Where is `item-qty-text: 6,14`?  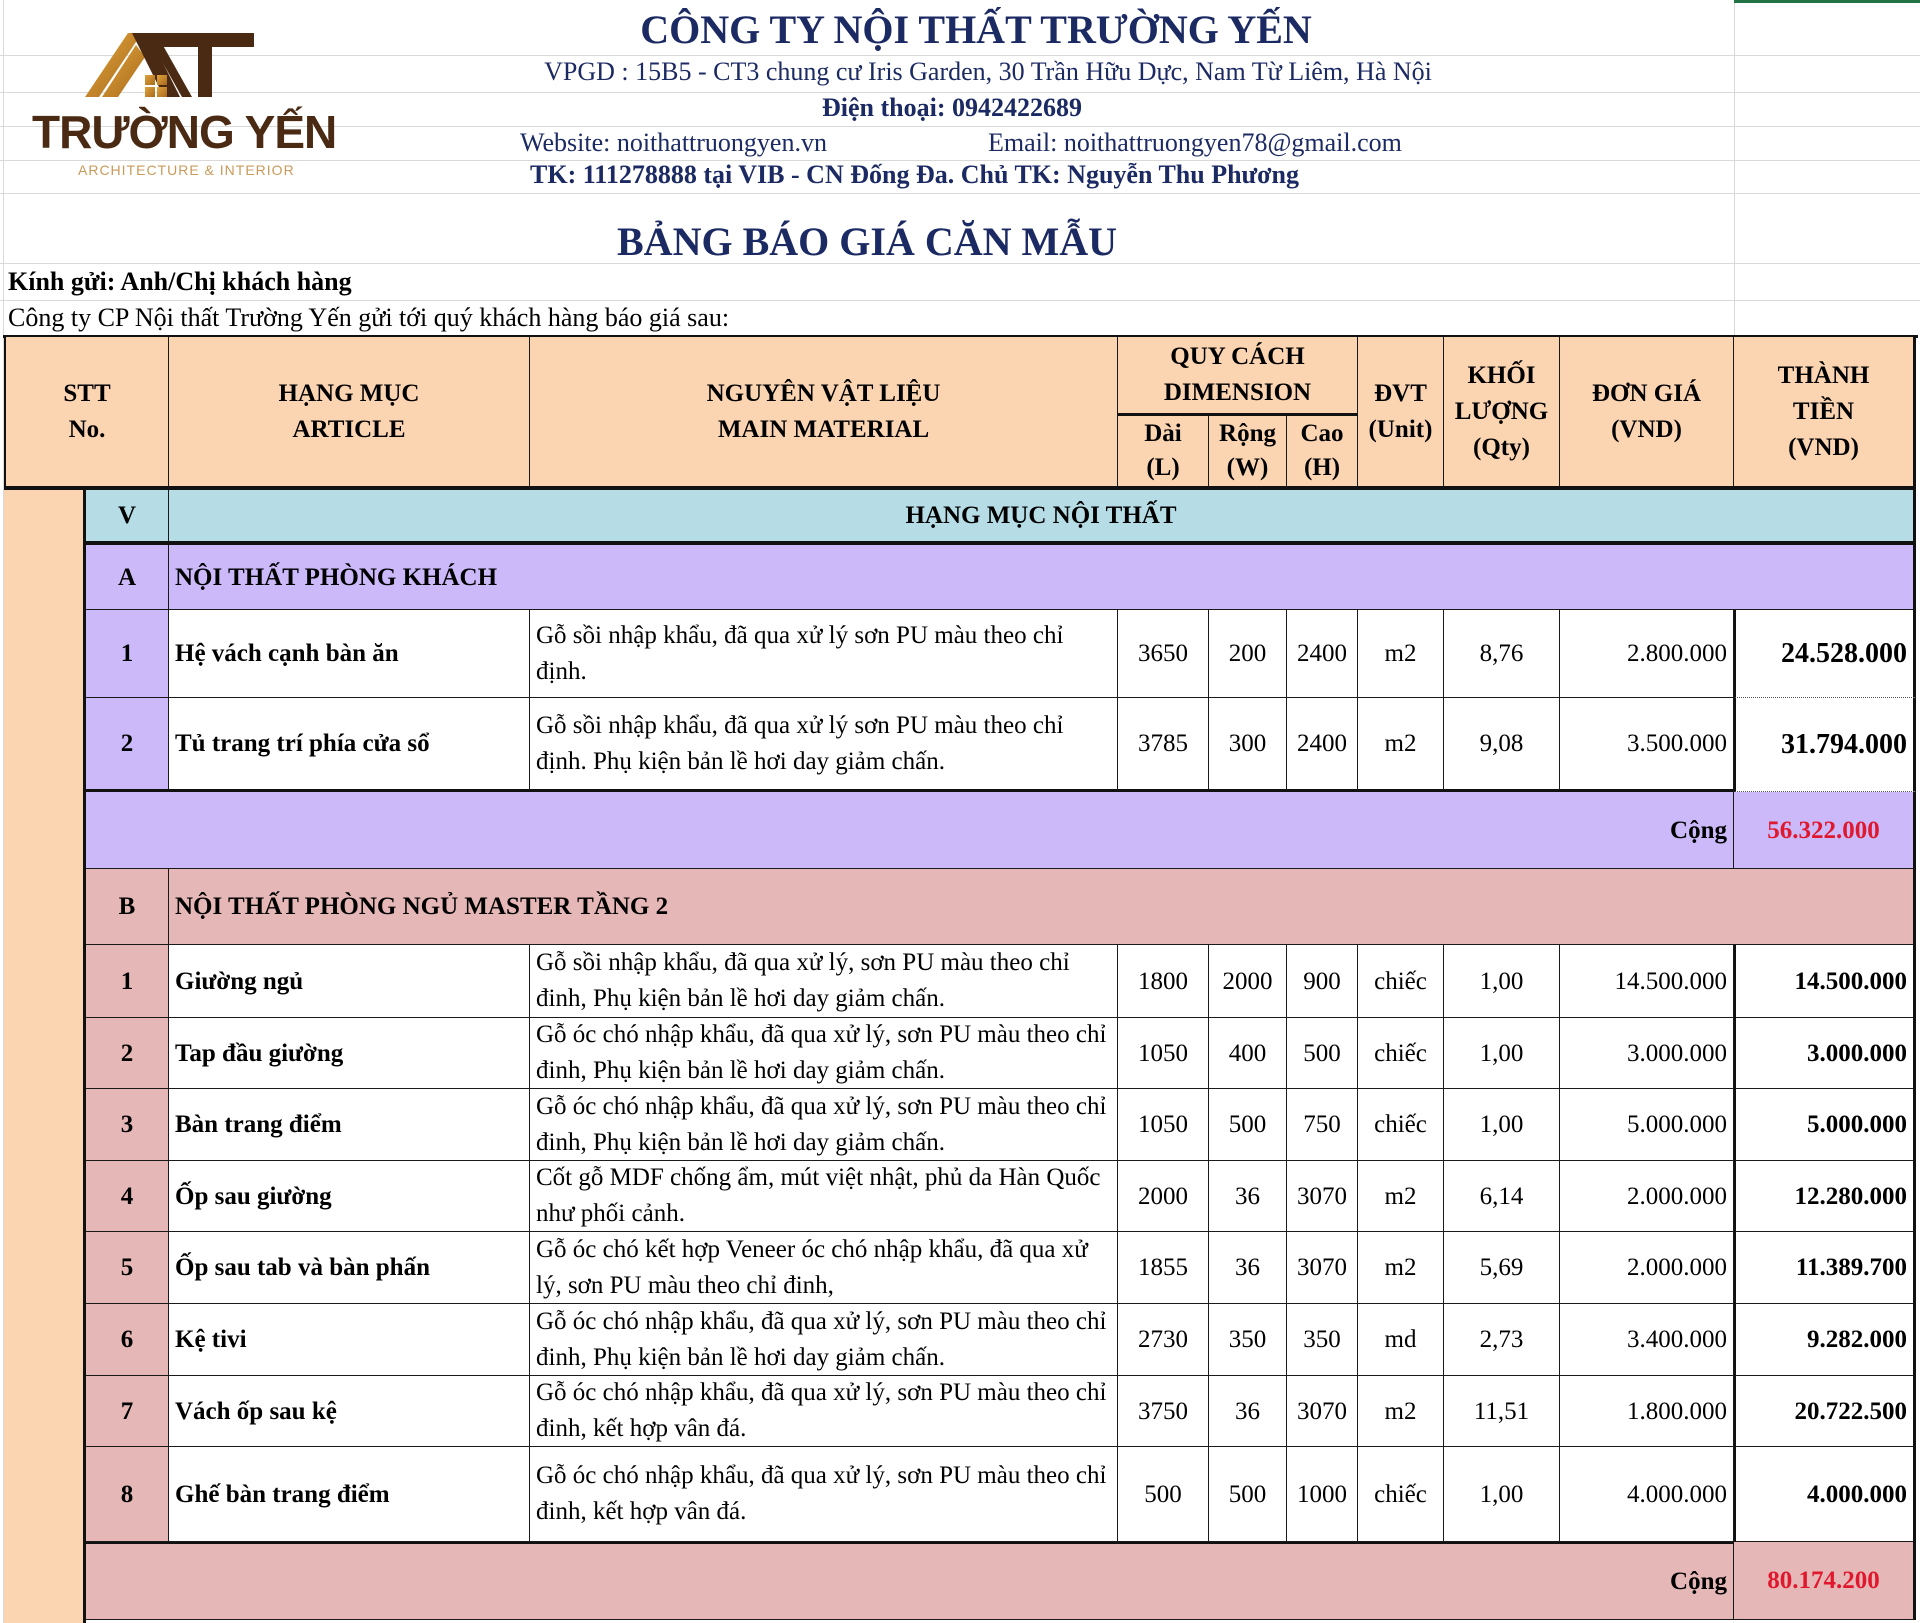 item-qty-text: 6,14 is located at coordinates (1501, 1196).